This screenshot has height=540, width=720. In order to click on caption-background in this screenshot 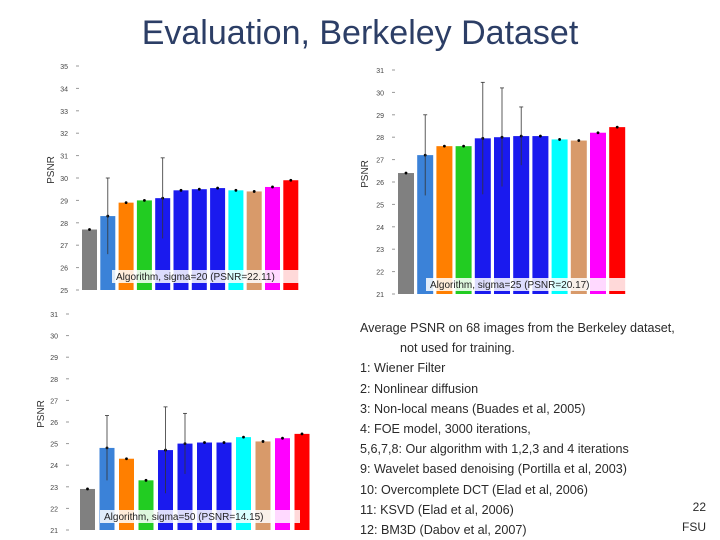, I will do `click(200, 516)`.